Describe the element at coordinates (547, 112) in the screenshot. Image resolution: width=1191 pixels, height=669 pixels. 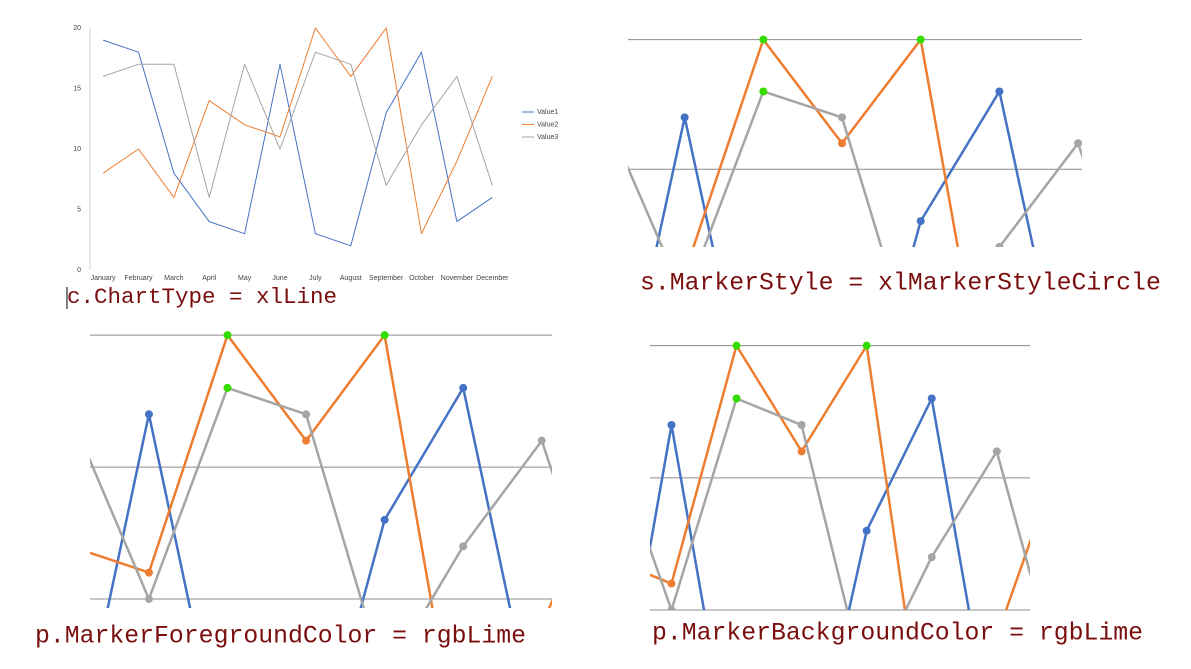
I see `legend-label: Value1` at that location.